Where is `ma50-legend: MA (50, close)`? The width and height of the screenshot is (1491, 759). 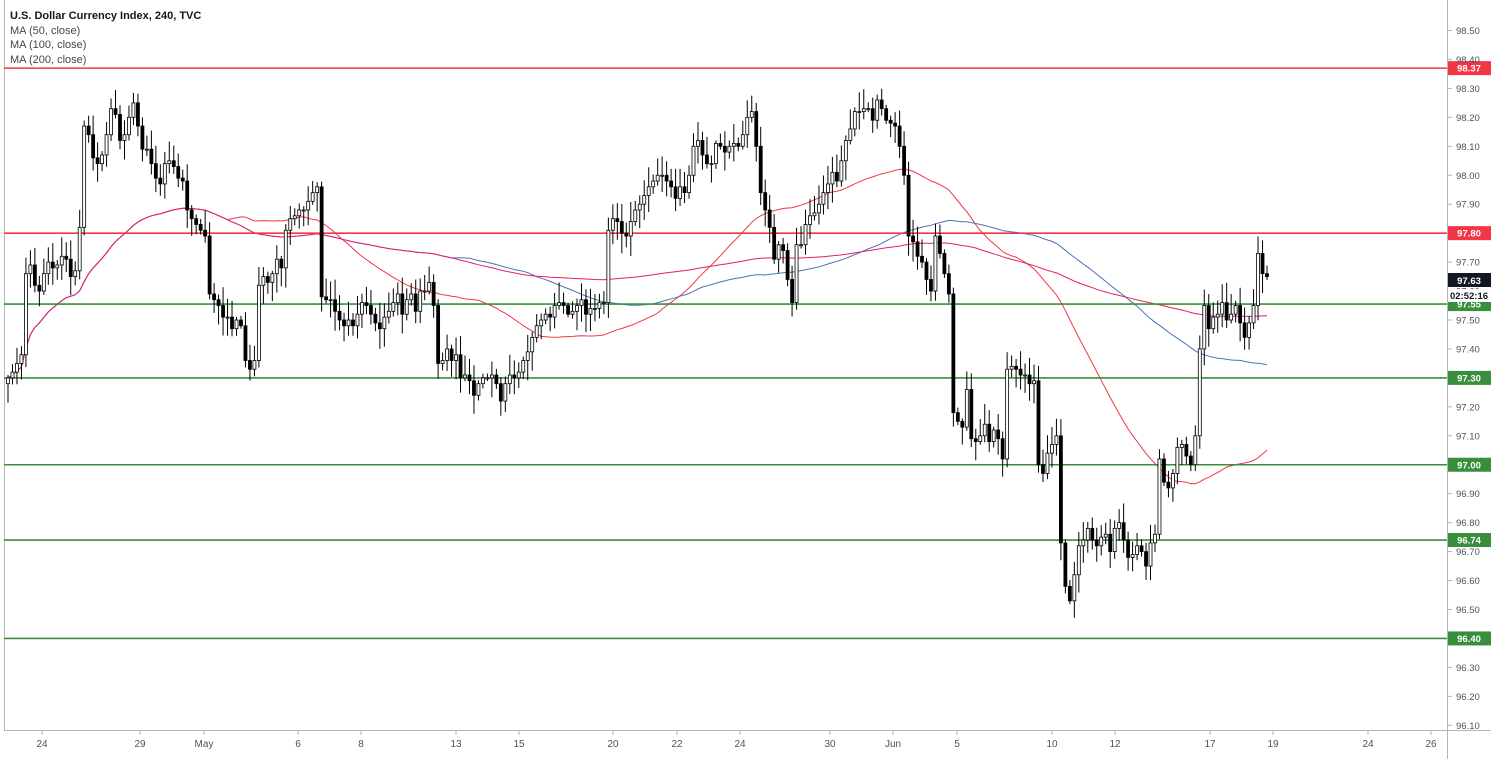 ma50-legend: MA (50, close) is located at coordinates (45, 30).